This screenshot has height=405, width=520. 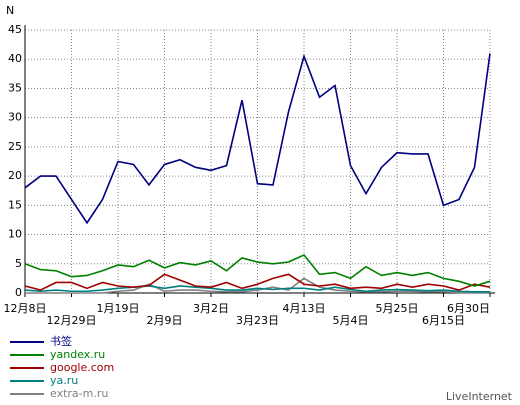 I want to click on x-tick-label: 6月30日, so click(x=468, y=308).